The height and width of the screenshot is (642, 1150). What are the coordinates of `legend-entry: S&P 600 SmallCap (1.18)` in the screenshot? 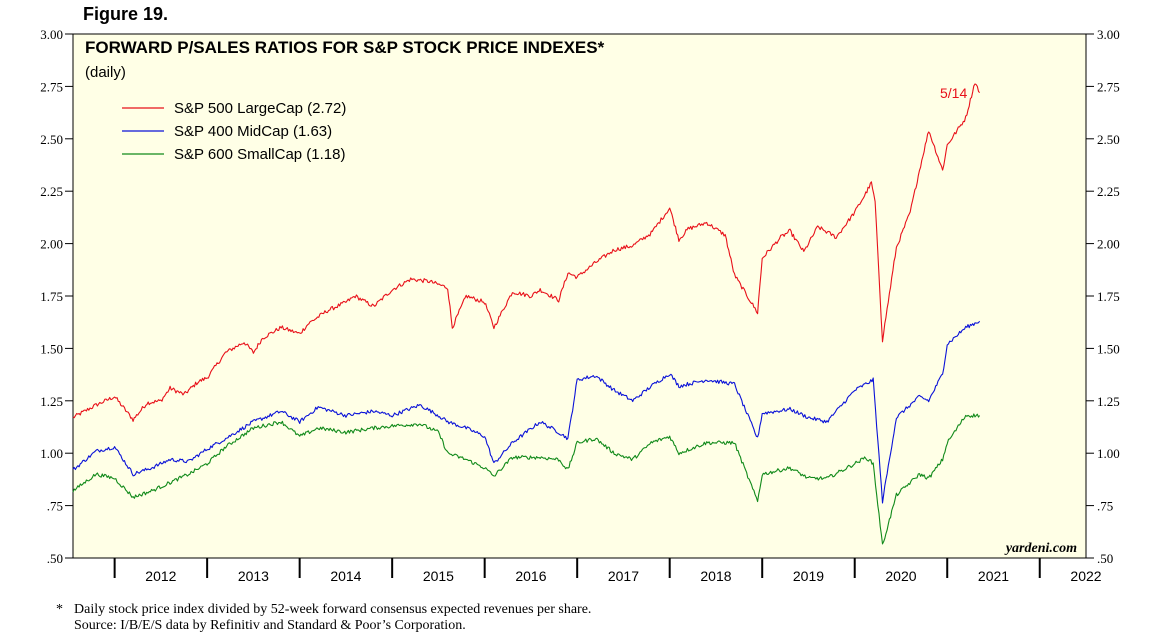 It's located at (259, 154).